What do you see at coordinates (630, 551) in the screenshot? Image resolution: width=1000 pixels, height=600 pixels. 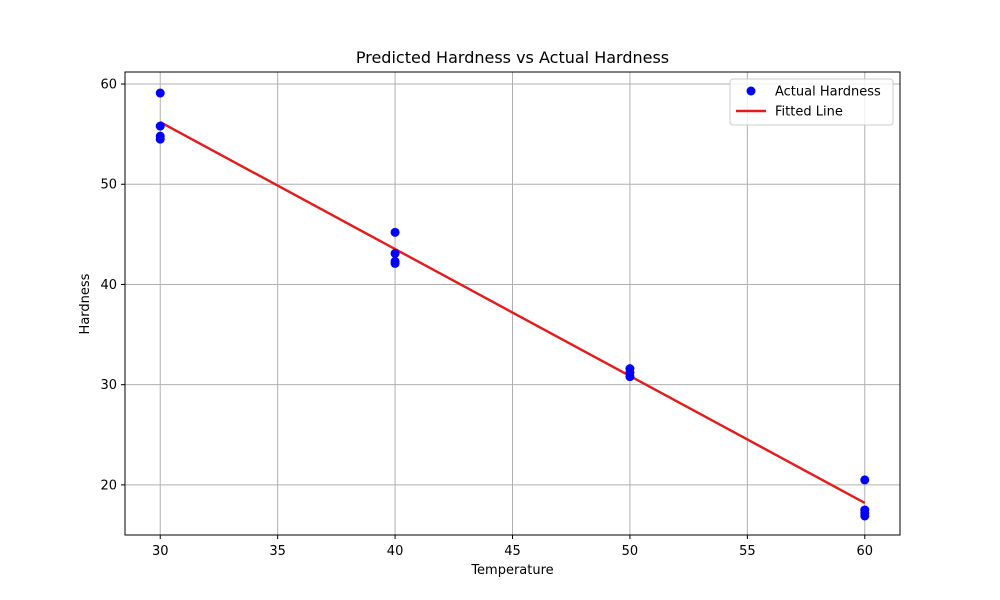 I see `x-tick-label: 50` at bounding box center [630, 551].